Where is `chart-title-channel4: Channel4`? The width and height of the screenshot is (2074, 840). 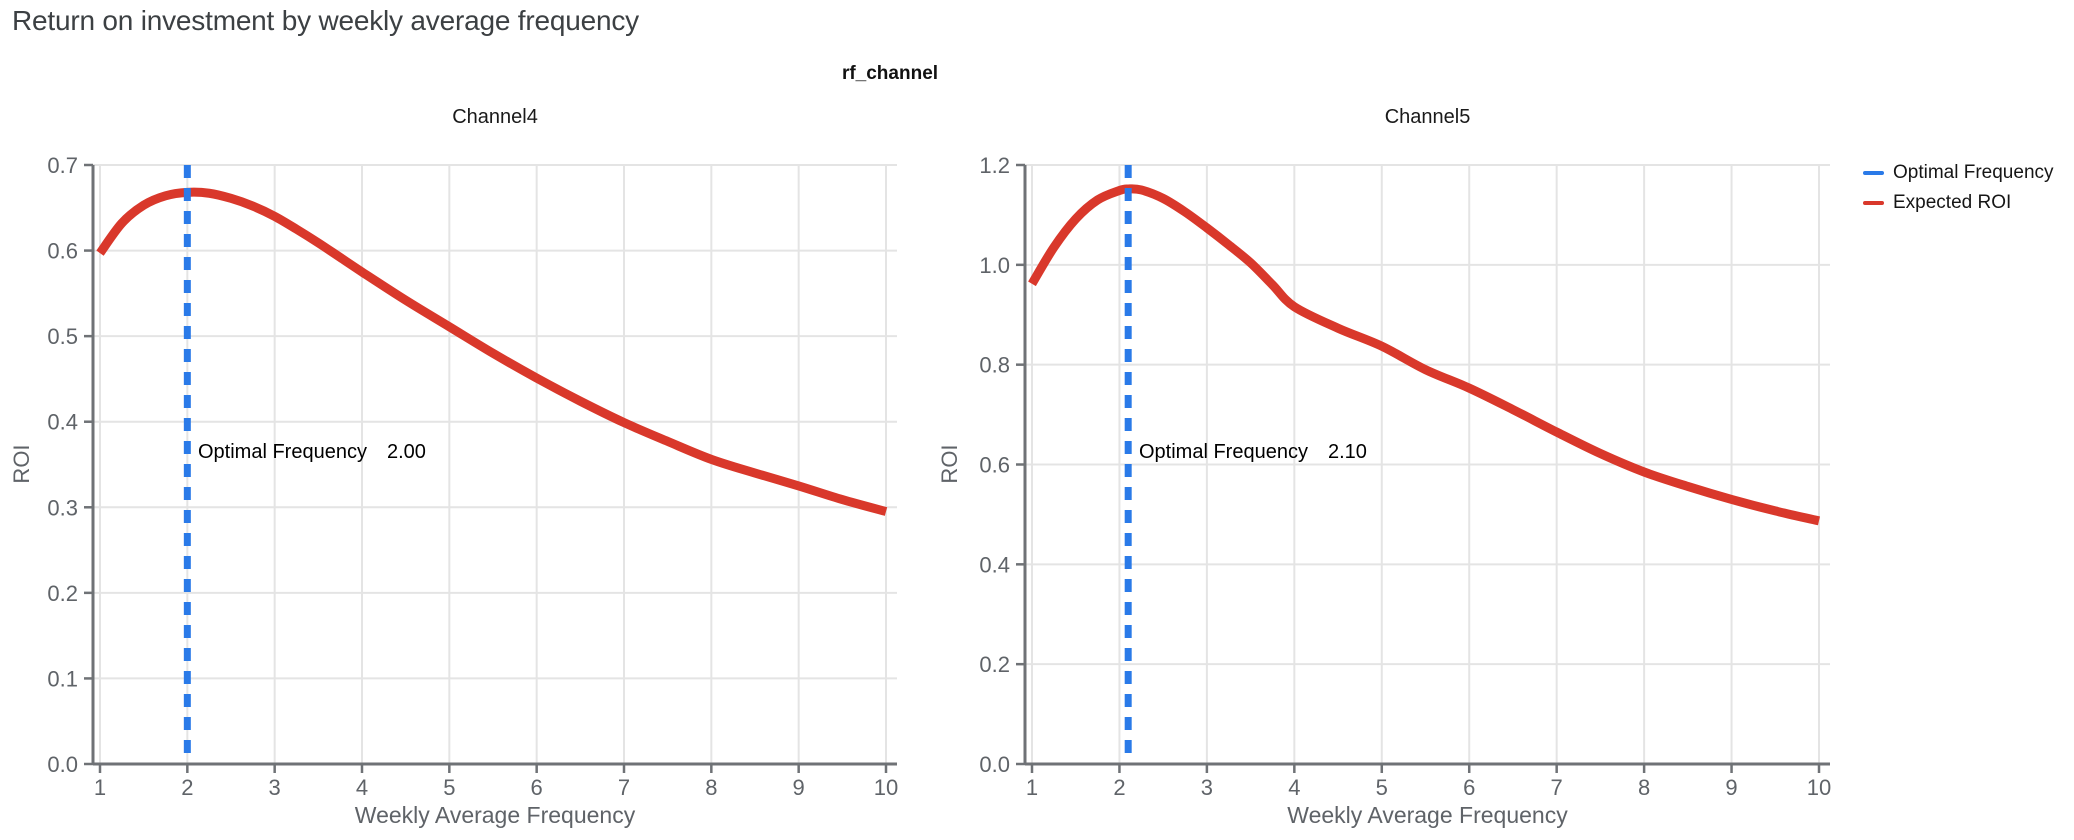 chart-title-channel4: Channel4 is located at coordinates (495, 117).